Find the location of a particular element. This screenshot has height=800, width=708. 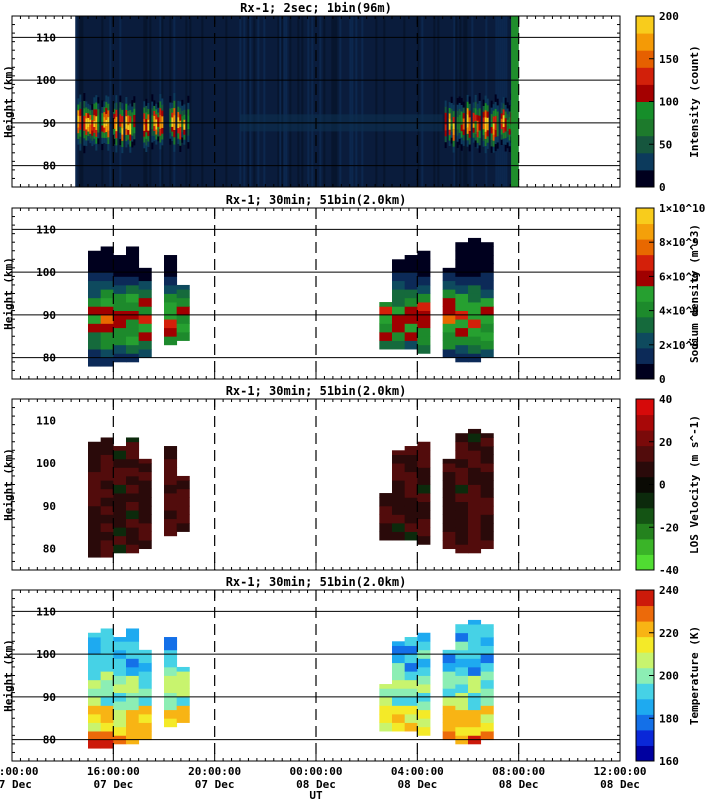

x-tick-date-label: 08 Dec is located at coordinates (417, 784).